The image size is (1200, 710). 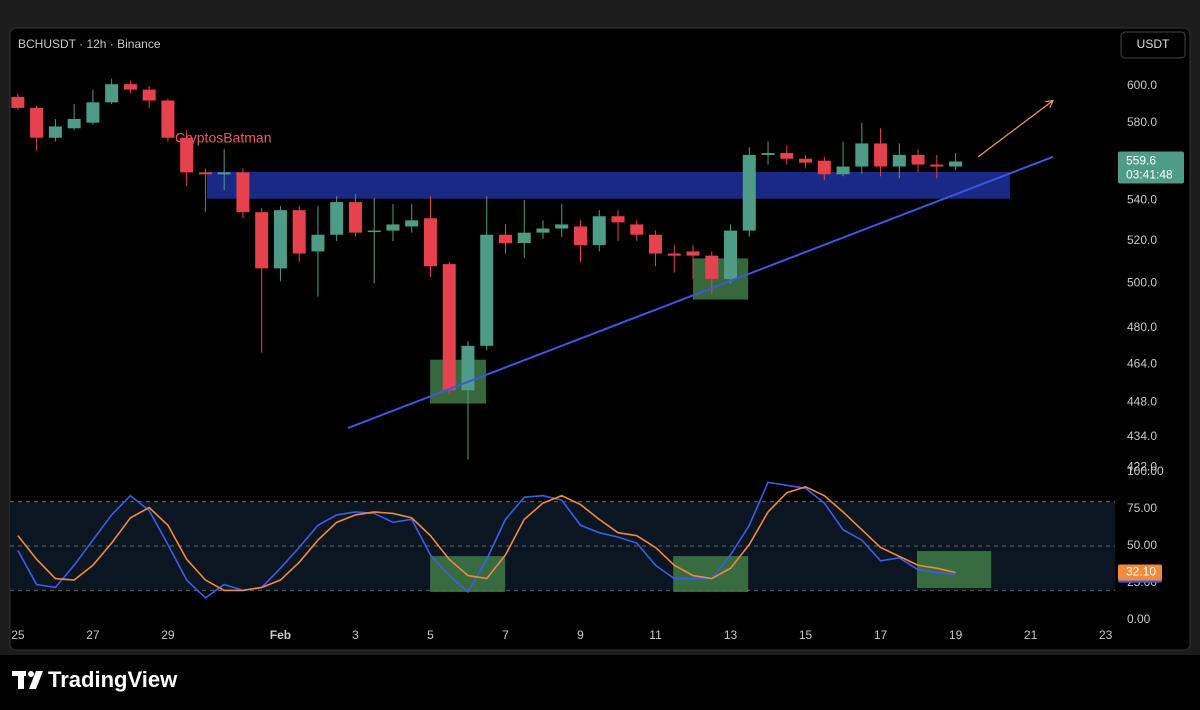 What do you see at coordinates (1142, 364) in the screenshot?
I see `y-tick-label: 464.0` at bounding box center [1142, 364].